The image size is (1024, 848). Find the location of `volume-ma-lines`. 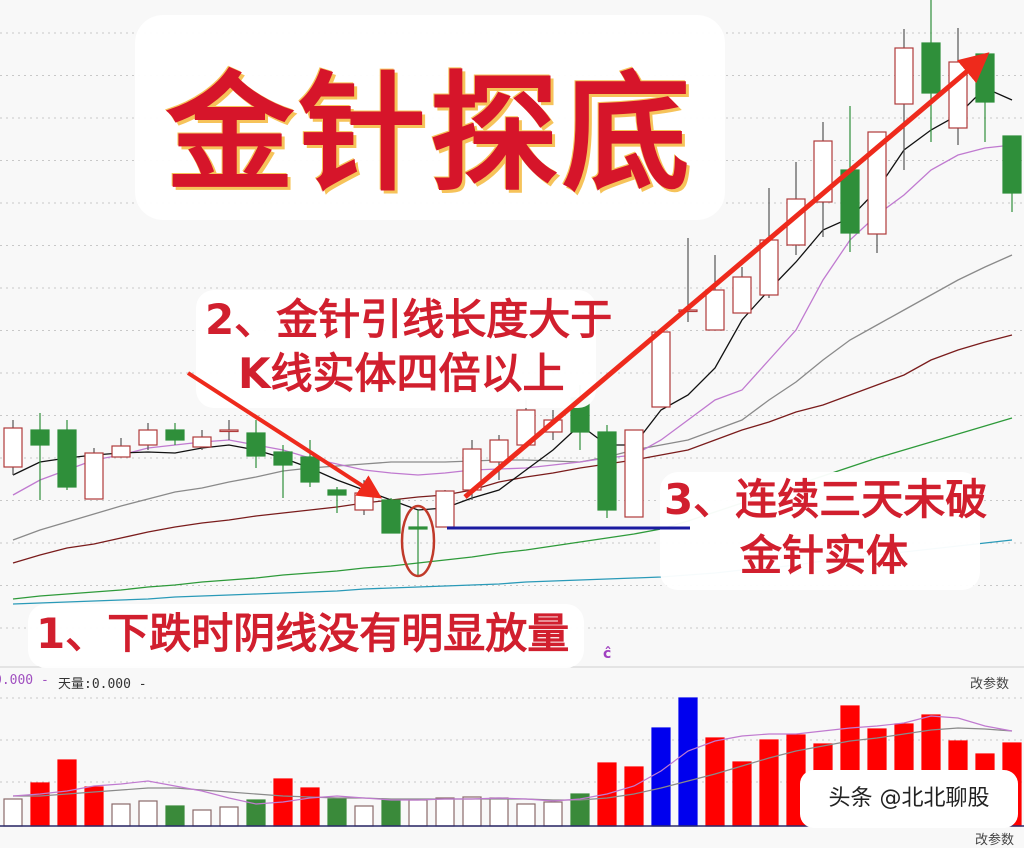

volume-ma-lines is located at coordinates (512, 760).